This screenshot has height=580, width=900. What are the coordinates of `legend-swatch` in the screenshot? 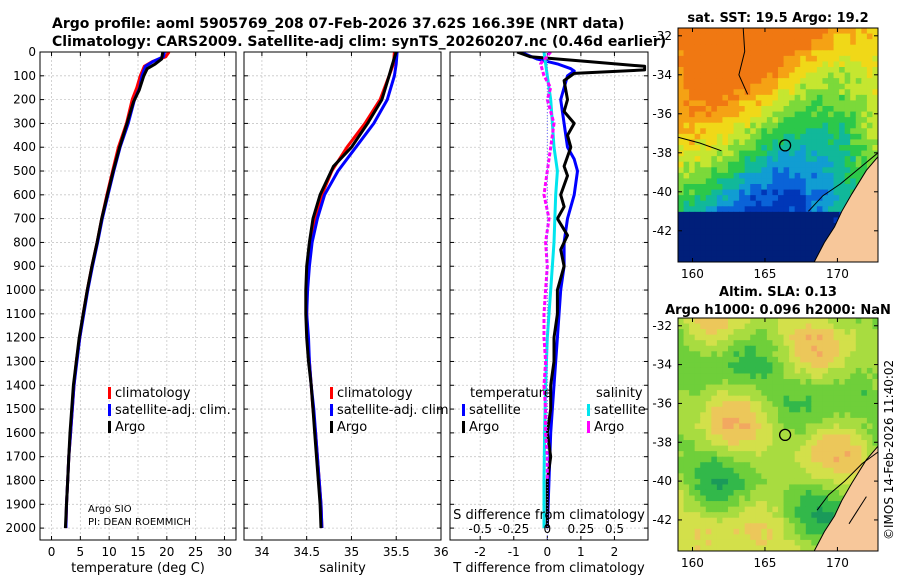 It's located at (331, 410).